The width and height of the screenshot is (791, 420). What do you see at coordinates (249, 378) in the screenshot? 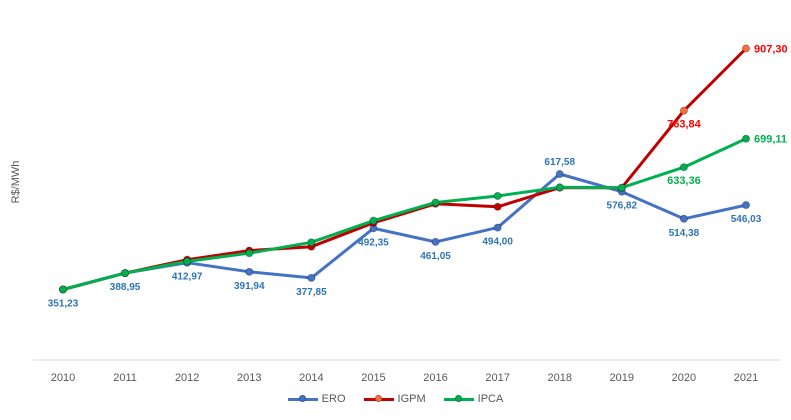
I see `x-tick-label-2013: 2013` at bounding box center [249, 378].